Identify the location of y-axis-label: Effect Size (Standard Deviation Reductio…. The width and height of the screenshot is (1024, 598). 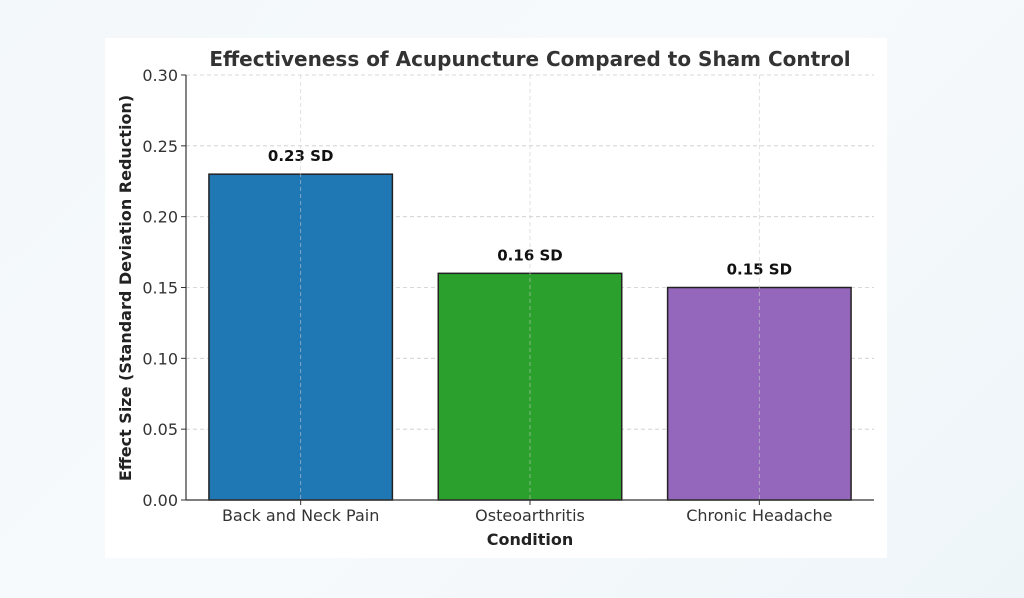
(125, 288).